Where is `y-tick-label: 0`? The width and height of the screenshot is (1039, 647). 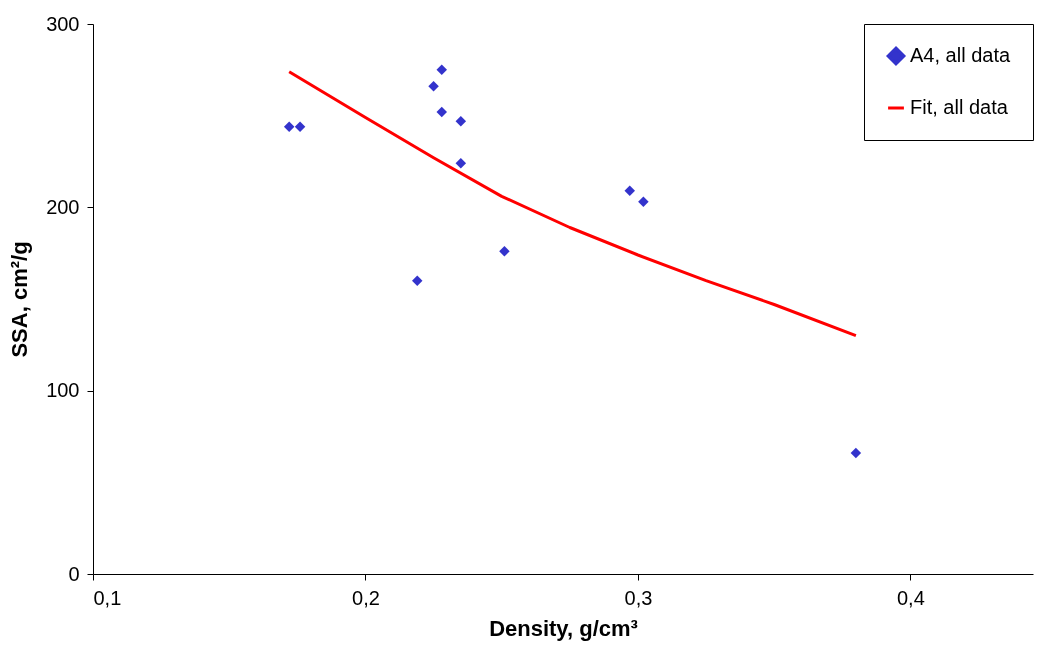 y-tick-label: 0 is located at coordinates (74, 573).